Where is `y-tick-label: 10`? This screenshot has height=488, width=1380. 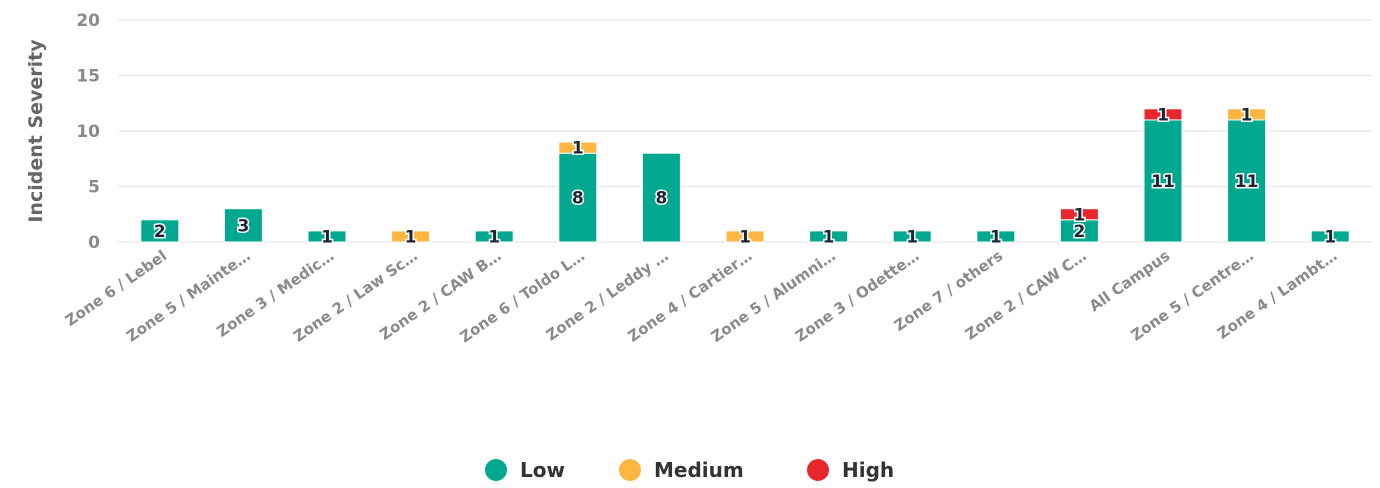 y-tick-label: 10 is located at coordinates (88, 132).